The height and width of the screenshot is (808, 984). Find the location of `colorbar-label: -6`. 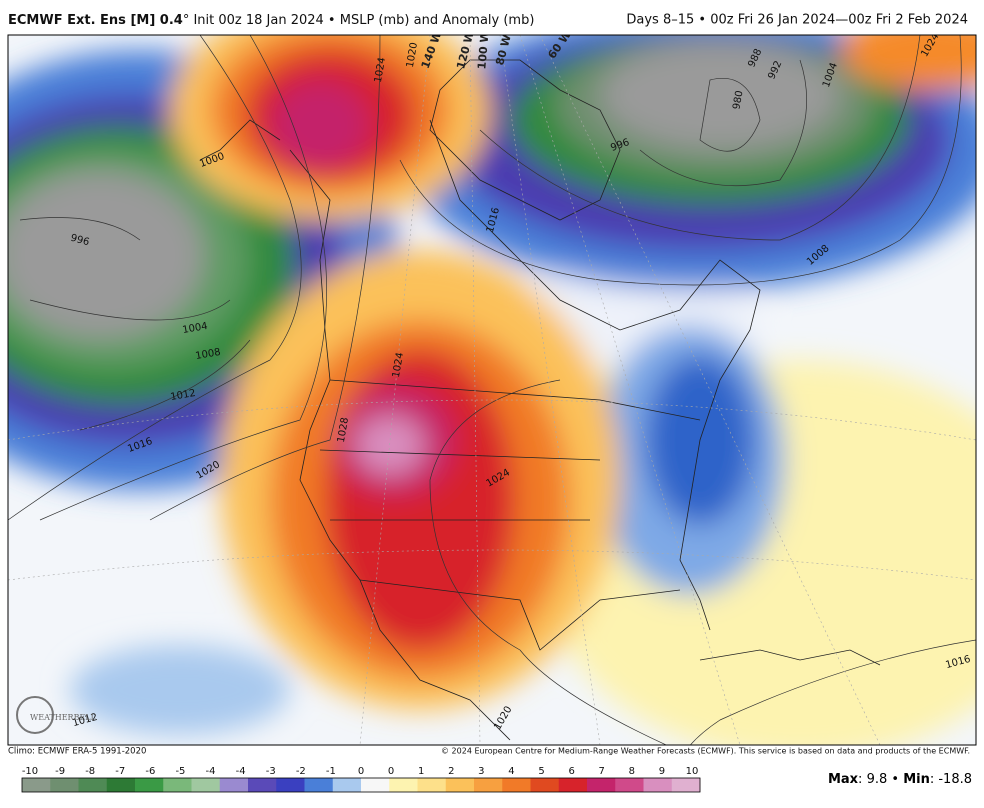

colorbar-label: -6 is located at coordinates (150, 771).